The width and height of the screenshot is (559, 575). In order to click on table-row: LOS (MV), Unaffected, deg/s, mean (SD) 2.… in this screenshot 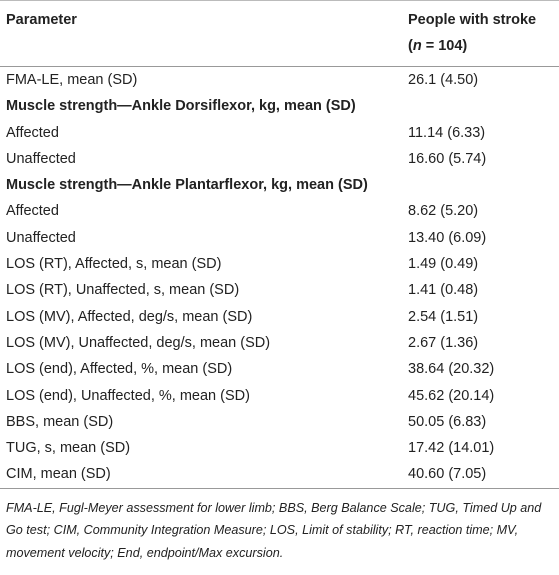, I will do `click(279, 343)`.